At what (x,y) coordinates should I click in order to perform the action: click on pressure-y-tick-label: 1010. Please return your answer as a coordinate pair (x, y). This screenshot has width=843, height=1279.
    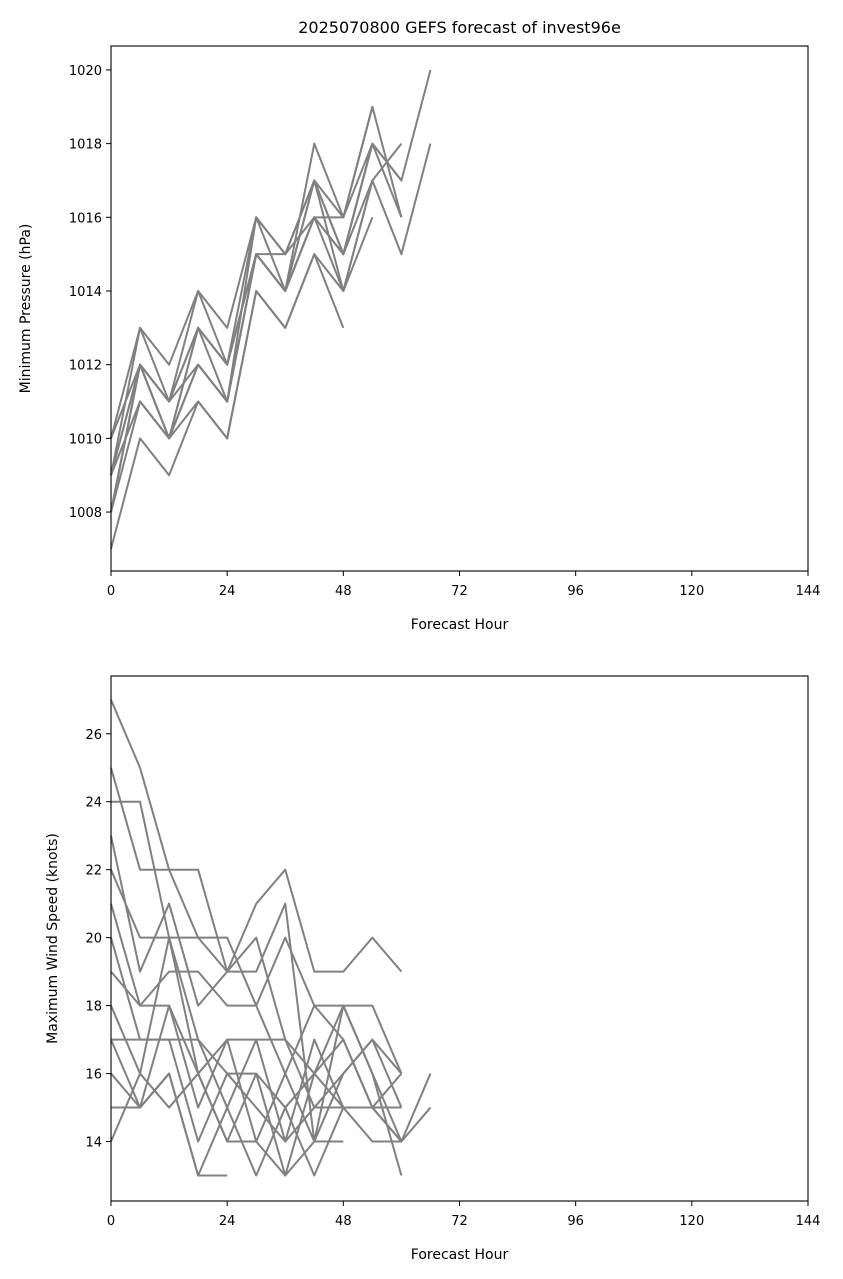
    Looking at the image, I should click on (85, 439).